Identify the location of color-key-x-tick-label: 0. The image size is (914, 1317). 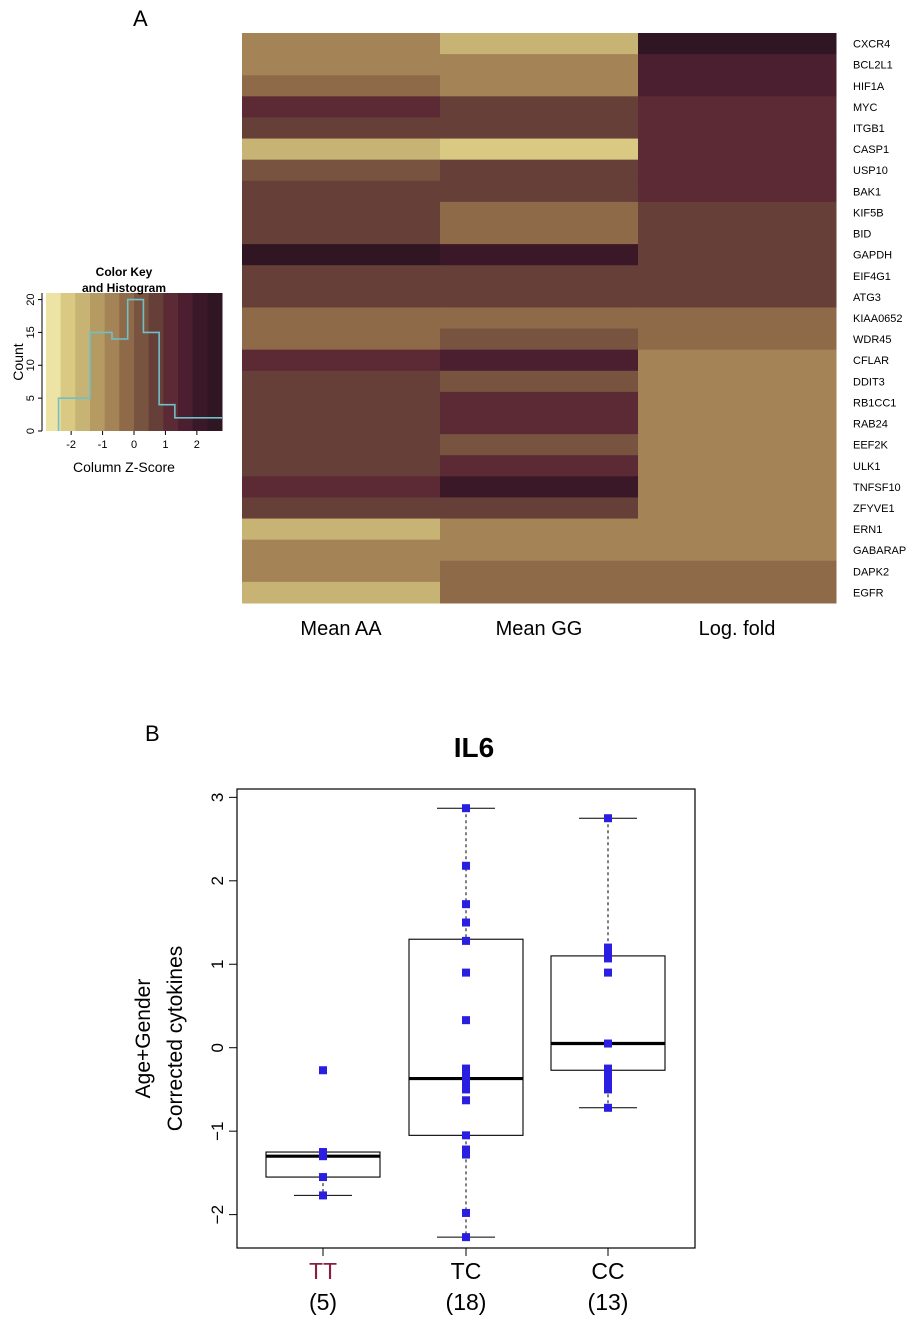
(134, 445).